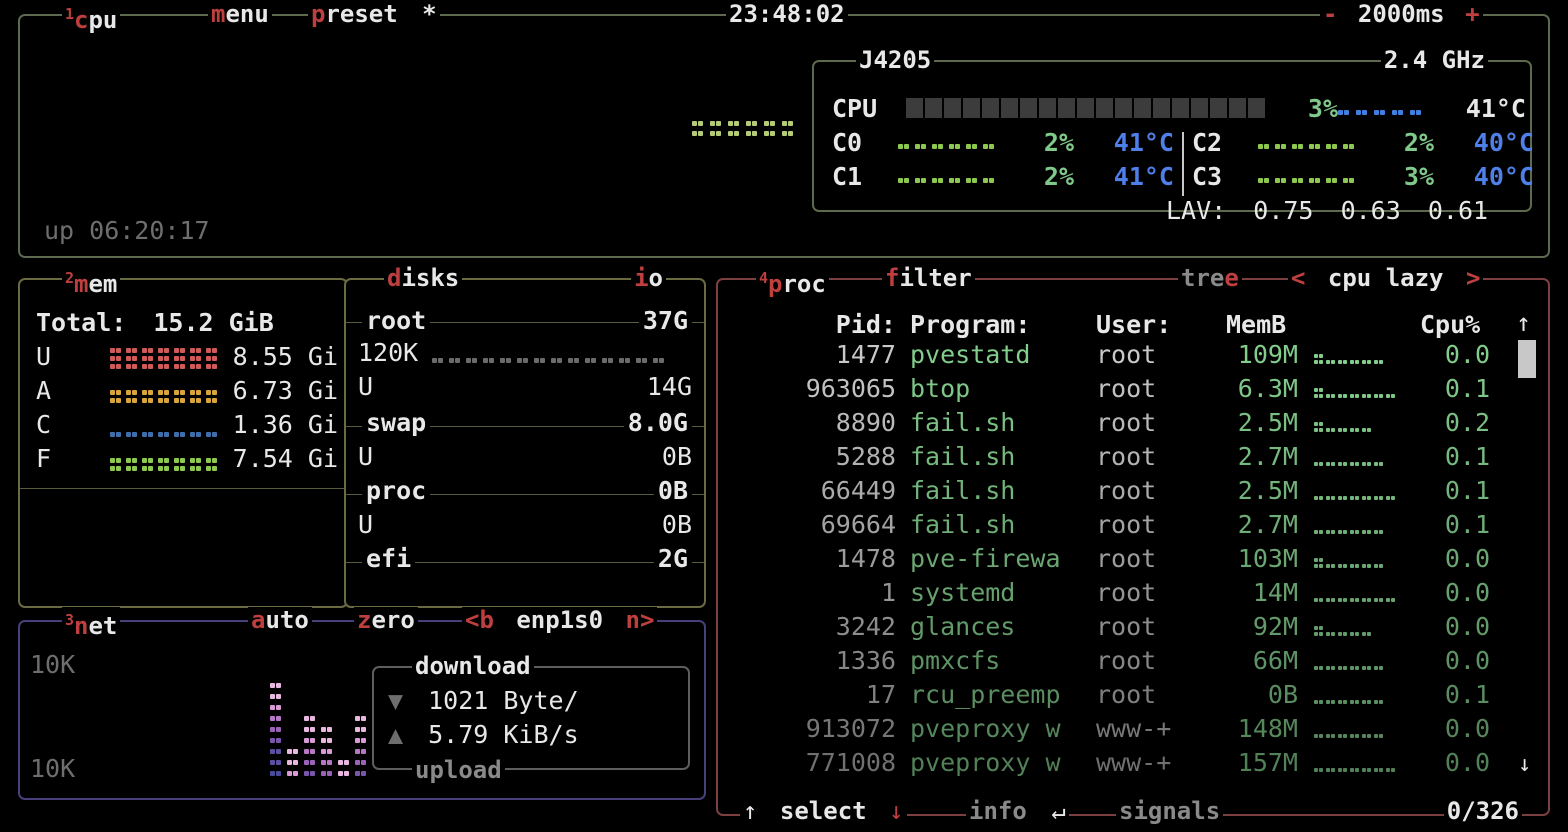 The width and height of the screenshot is (1568, 832). Describe the element at coordinates (1133, 527) in the screenshot. I see `table-row: 69664 fail.sh root 2.7M 0.1` at that location.